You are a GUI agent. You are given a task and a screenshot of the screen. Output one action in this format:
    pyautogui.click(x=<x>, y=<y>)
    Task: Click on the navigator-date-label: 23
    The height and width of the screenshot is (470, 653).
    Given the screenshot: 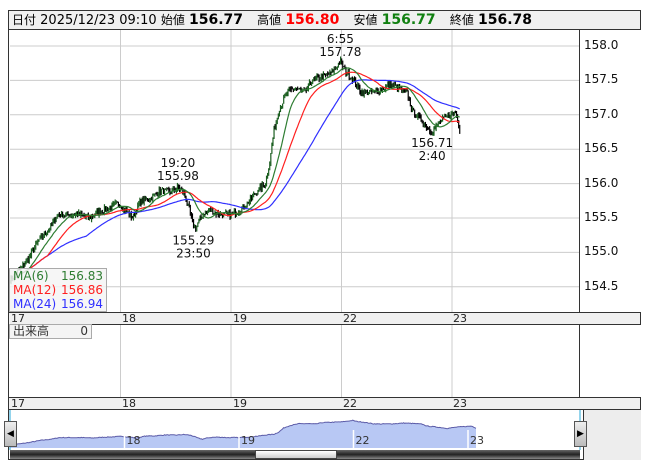 What is the action you would take?
    pyautogui.click(x=477, y=440)
    